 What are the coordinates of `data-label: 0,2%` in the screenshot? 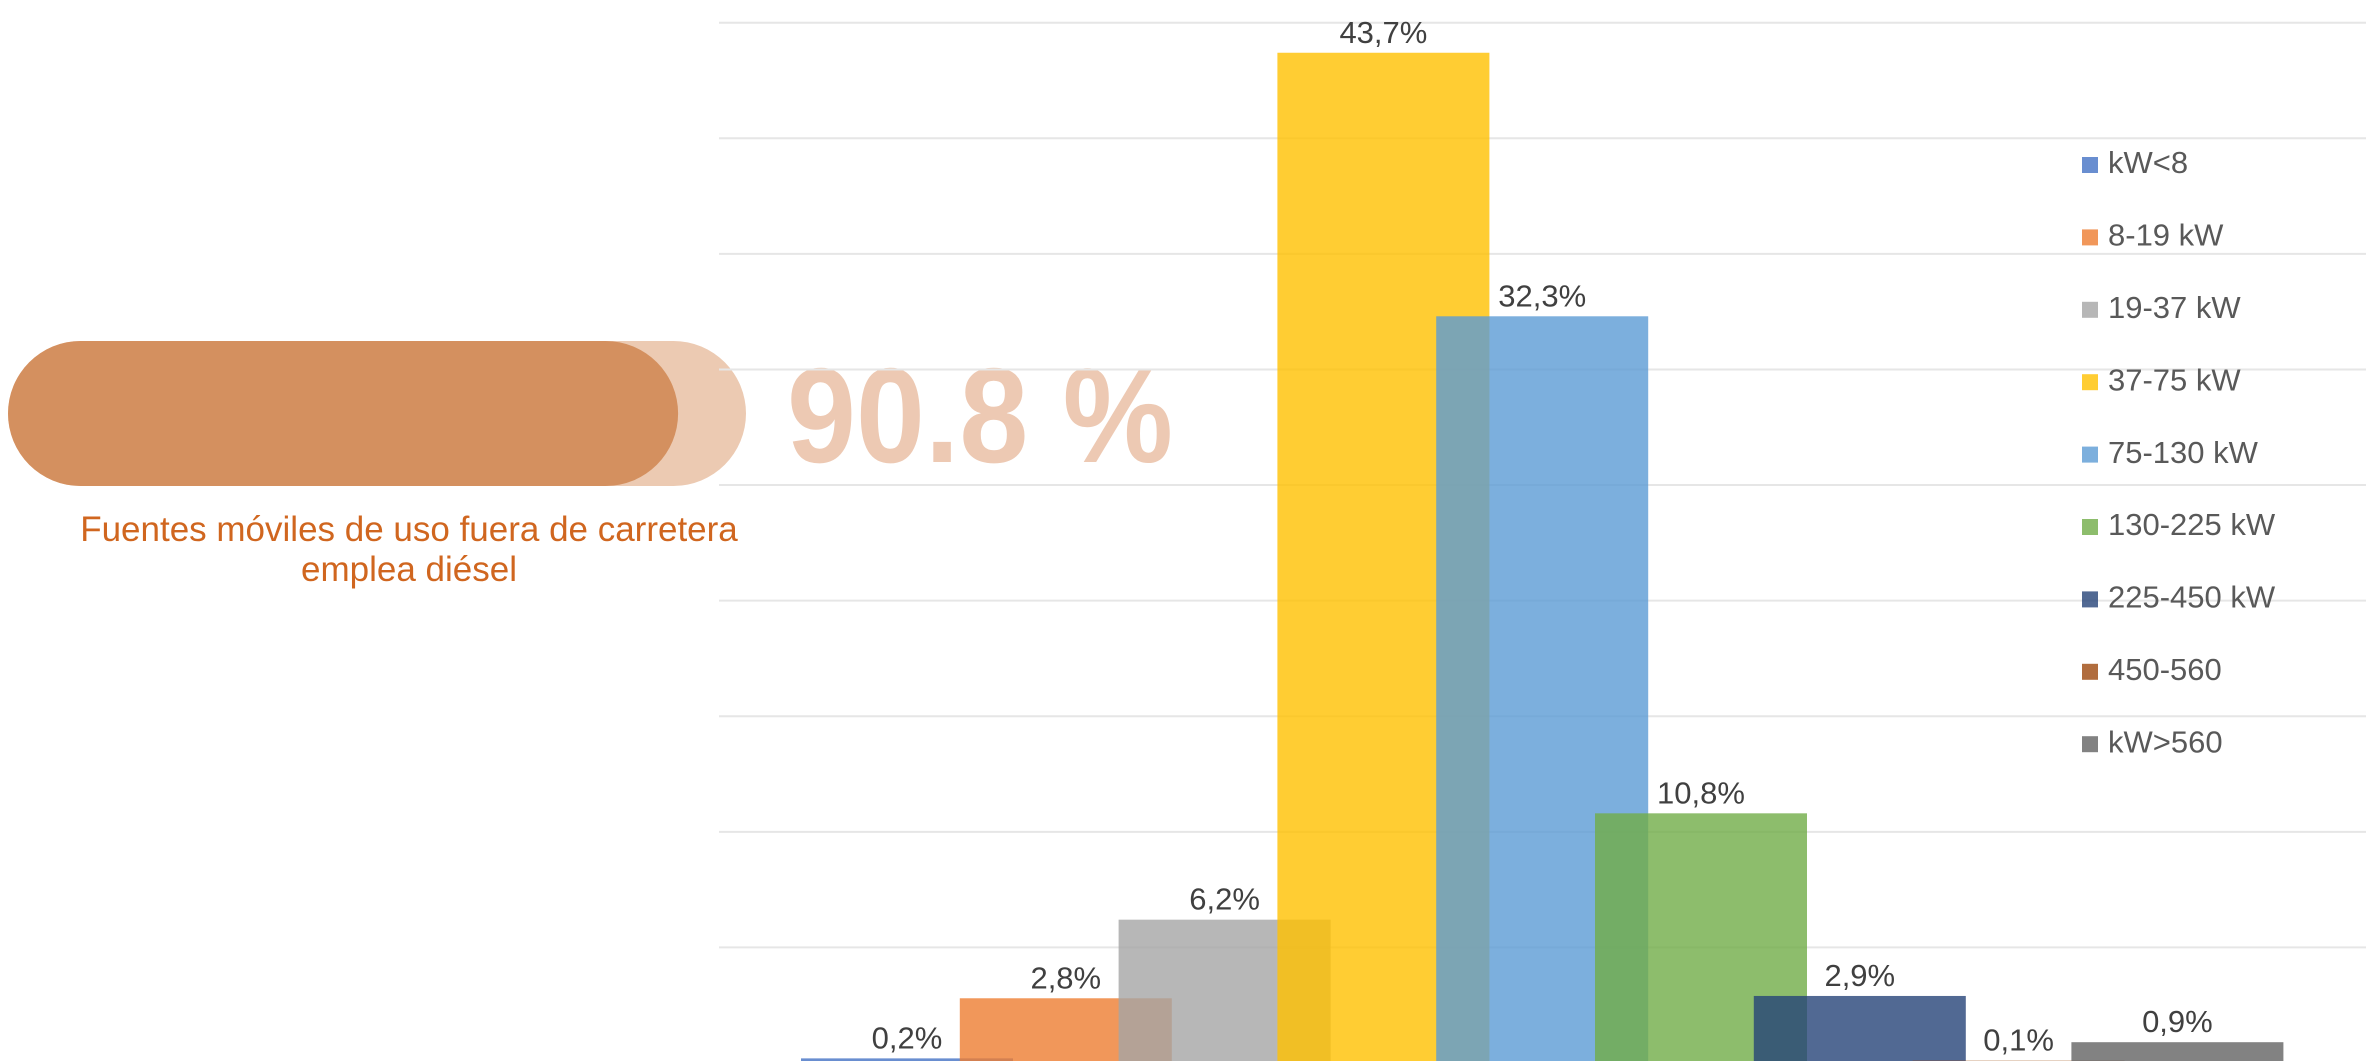 It's located at (907, 1037).